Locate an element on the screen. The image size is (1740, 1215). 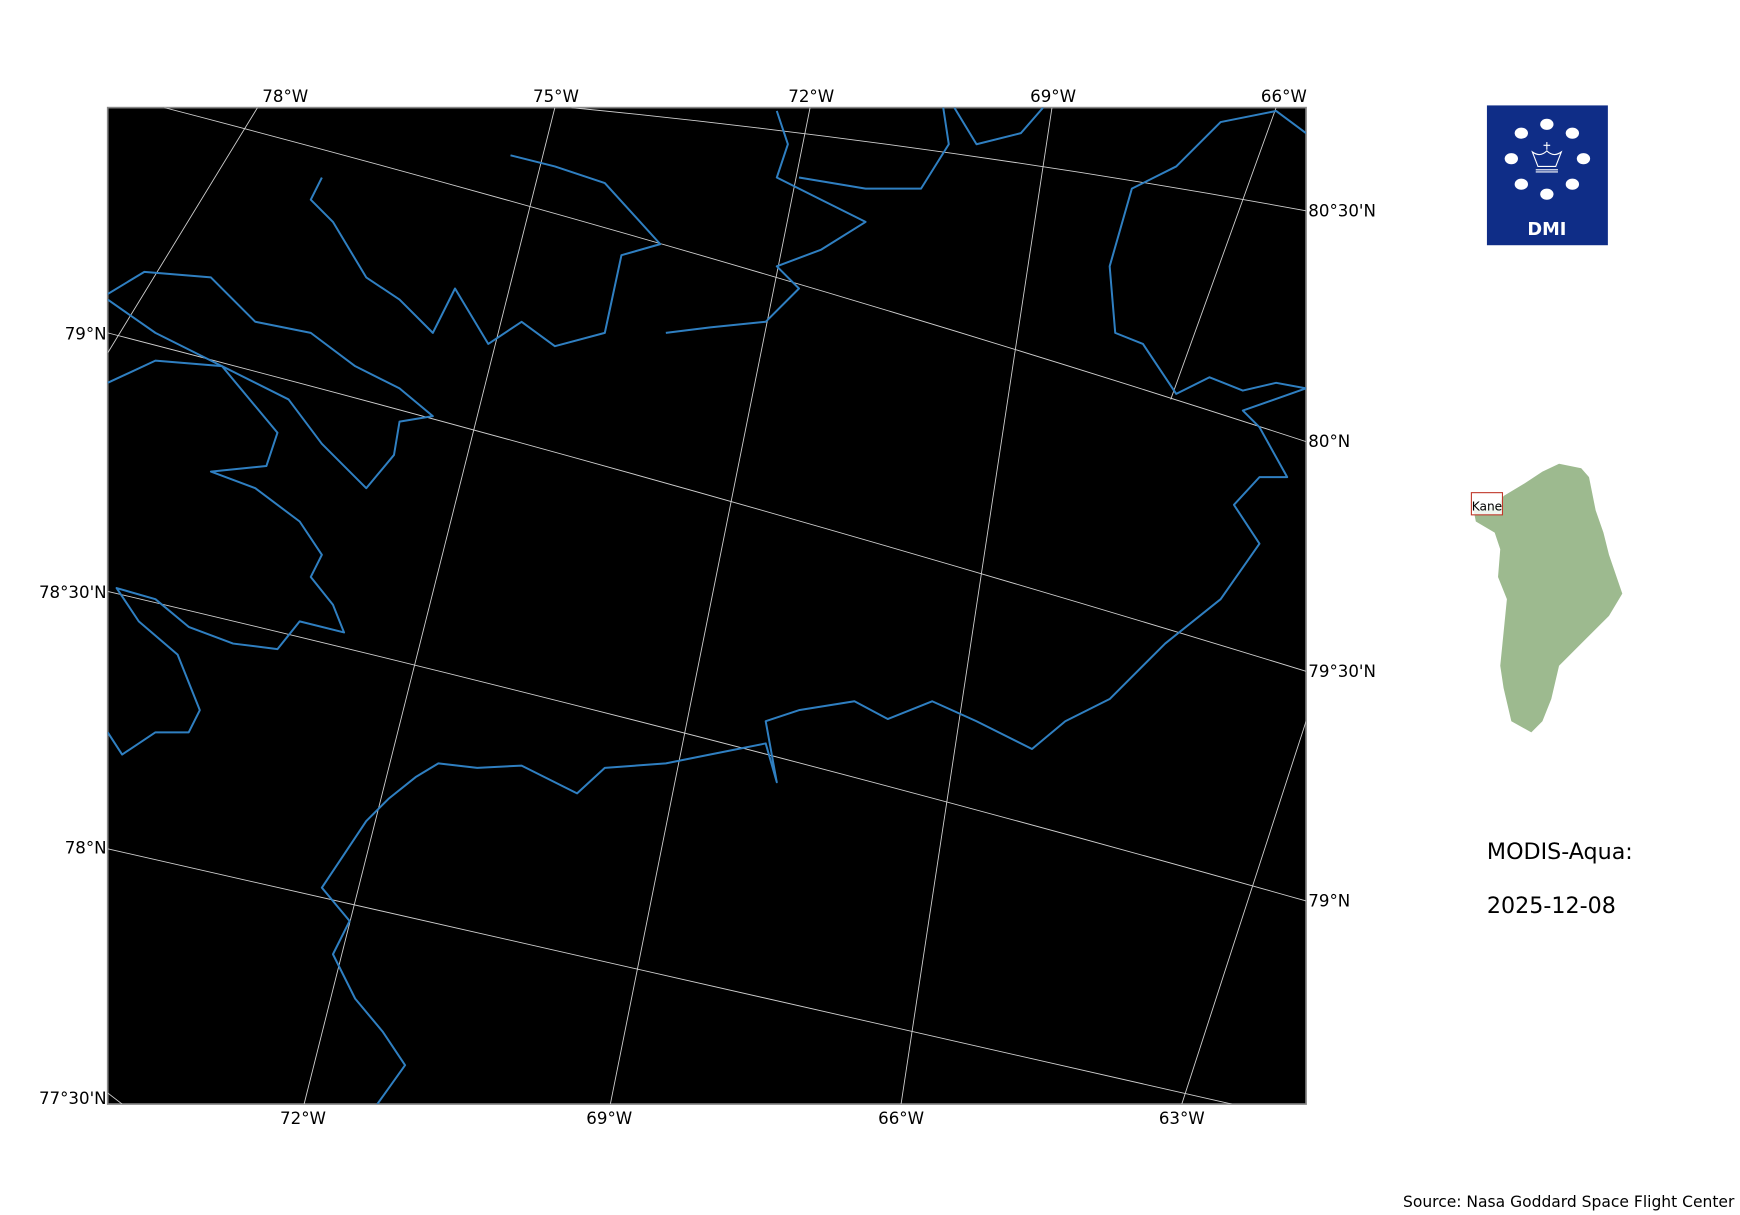
region-box is located at coordinates (1487, 504).